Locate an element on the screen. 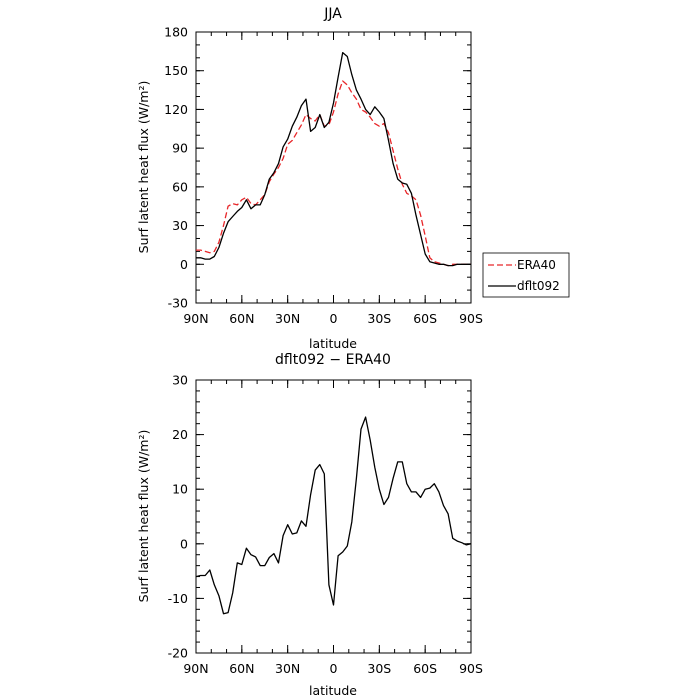  series-line-difference is located at coordinates (333, 515).